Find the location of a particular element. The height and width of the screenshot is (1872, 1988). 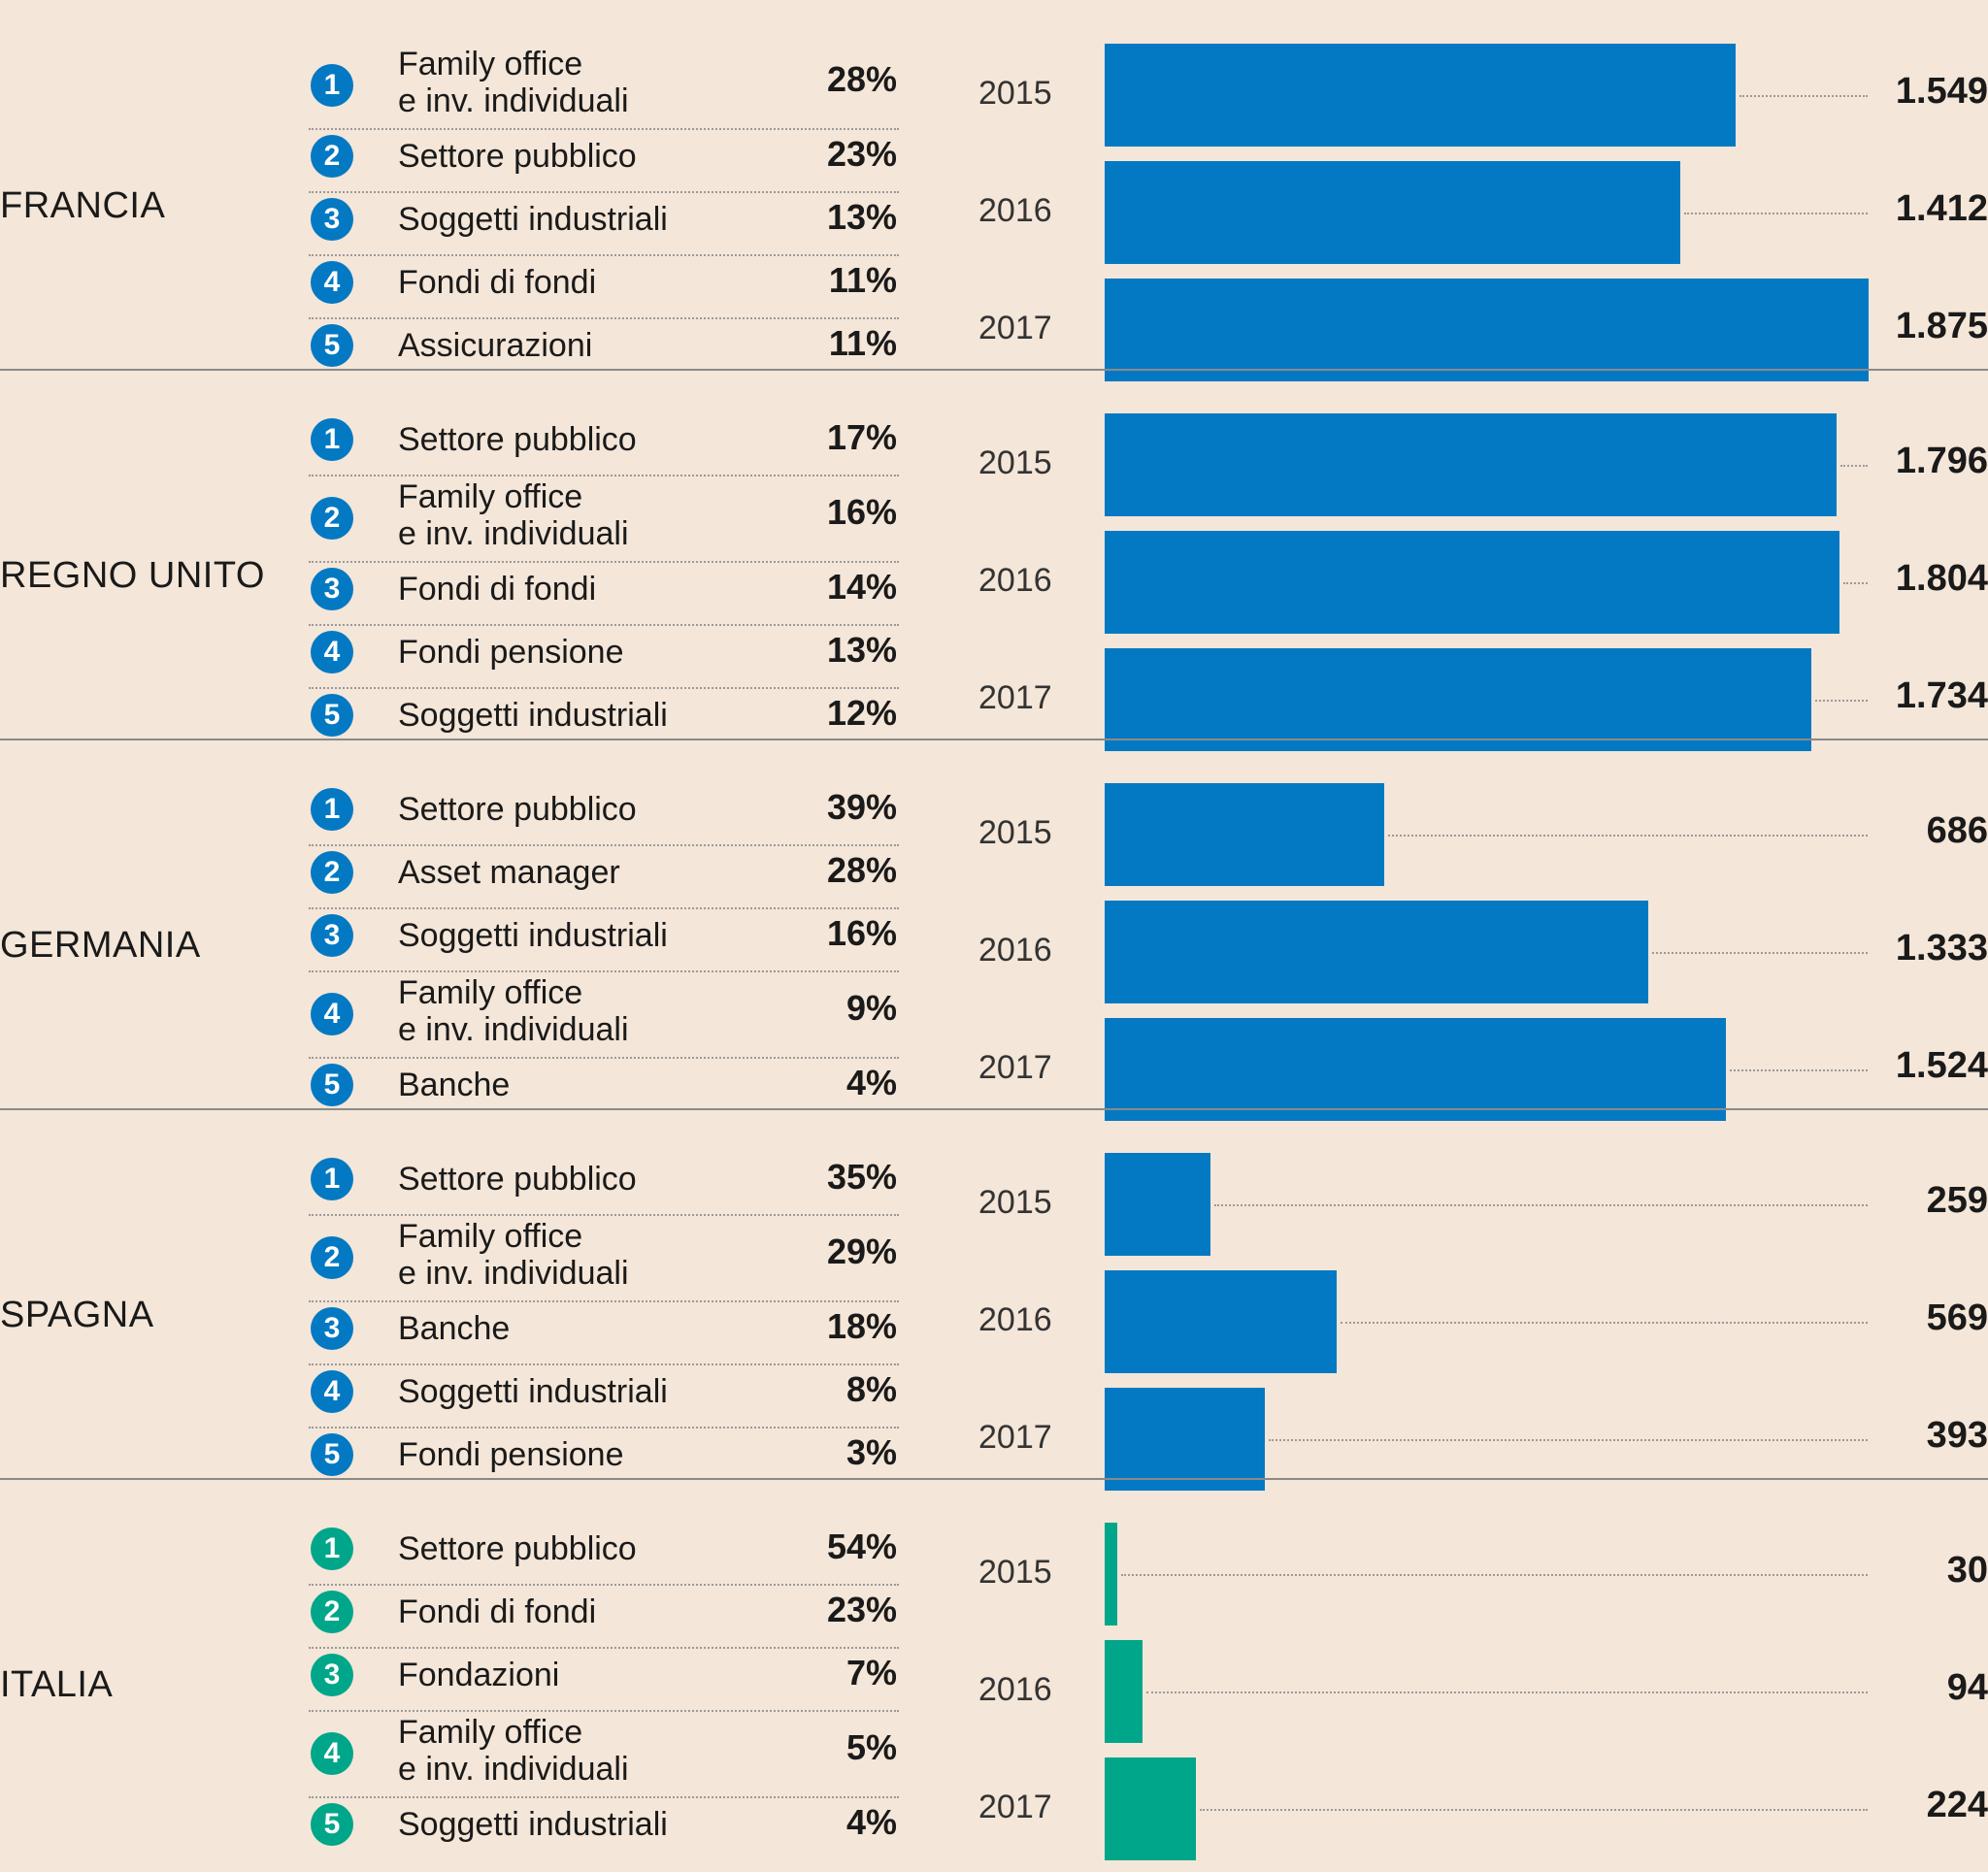

bar-value-label: 224 is located at coordinates (1957, 1805).